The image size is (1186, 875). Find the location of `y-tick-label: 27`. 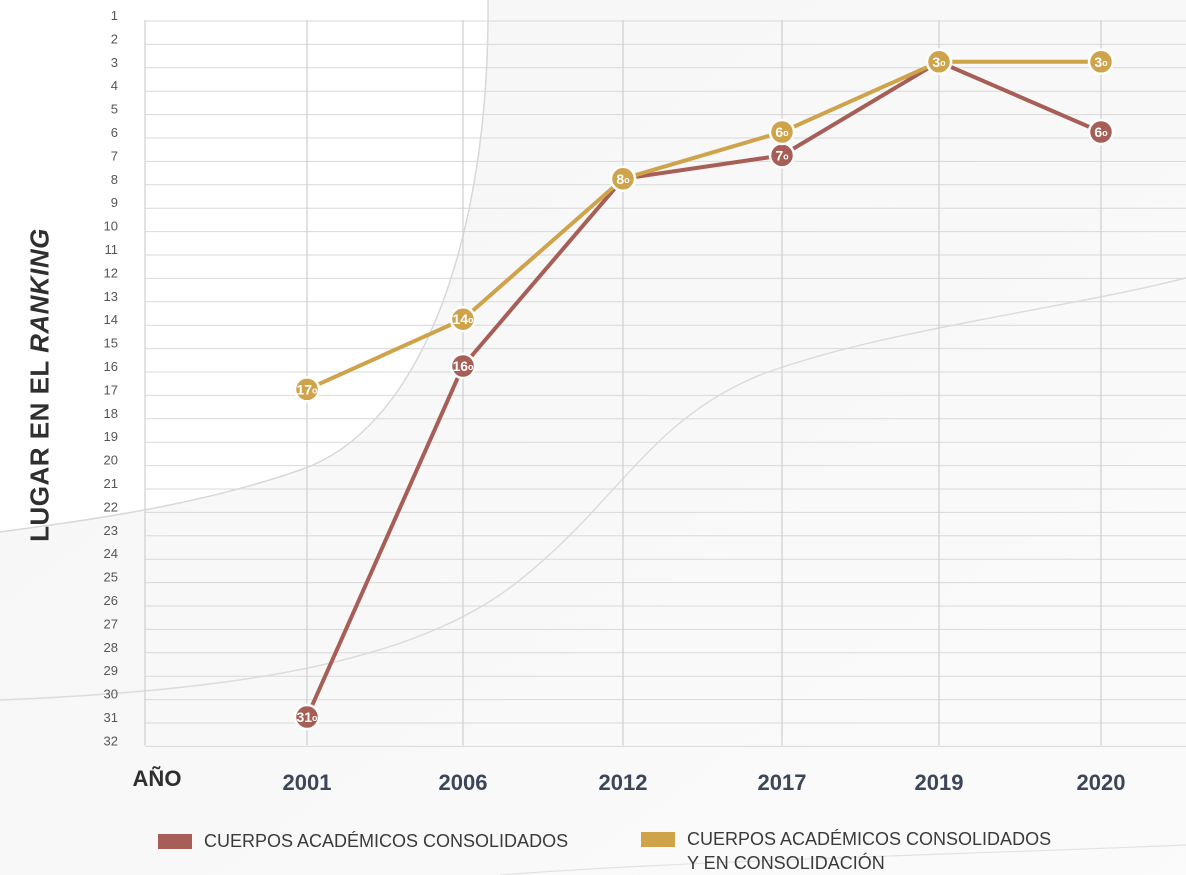

y-tick-label: 27 is located at coordinates (111, 623).